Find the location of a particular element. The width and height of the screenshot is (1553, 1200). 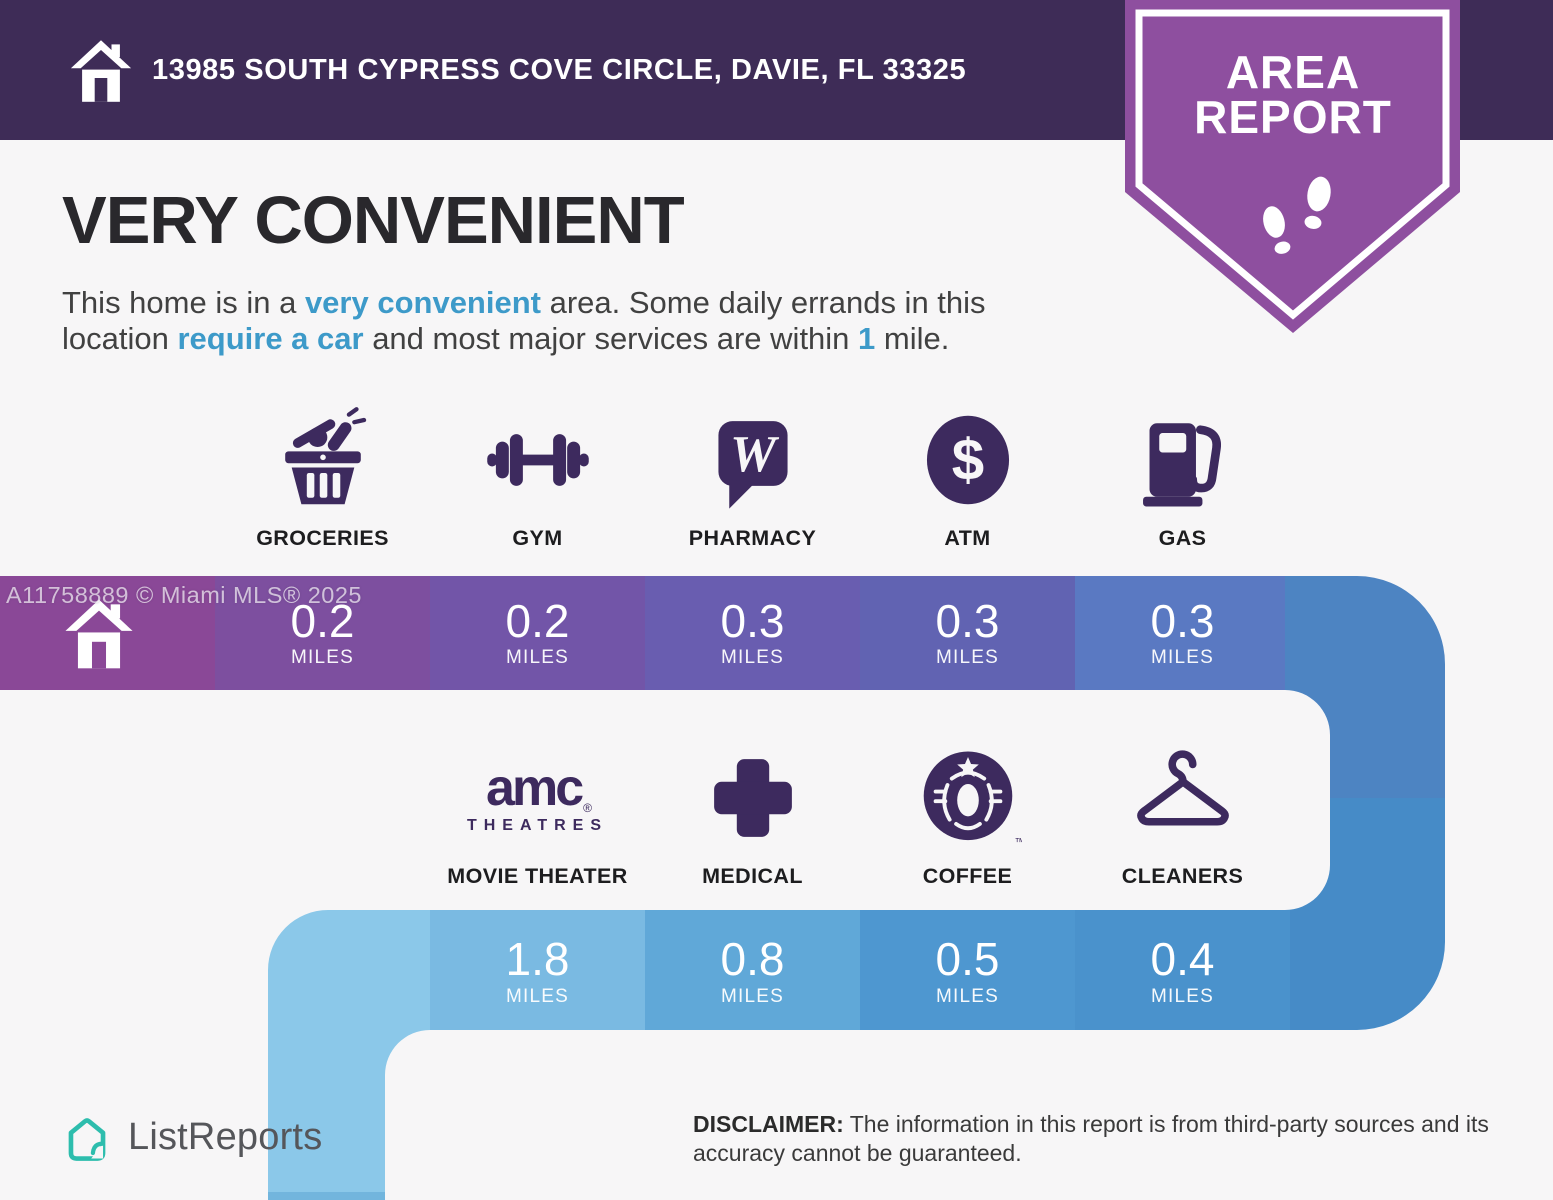

amenity-gym: GYM is located at coordinates (537, 477).